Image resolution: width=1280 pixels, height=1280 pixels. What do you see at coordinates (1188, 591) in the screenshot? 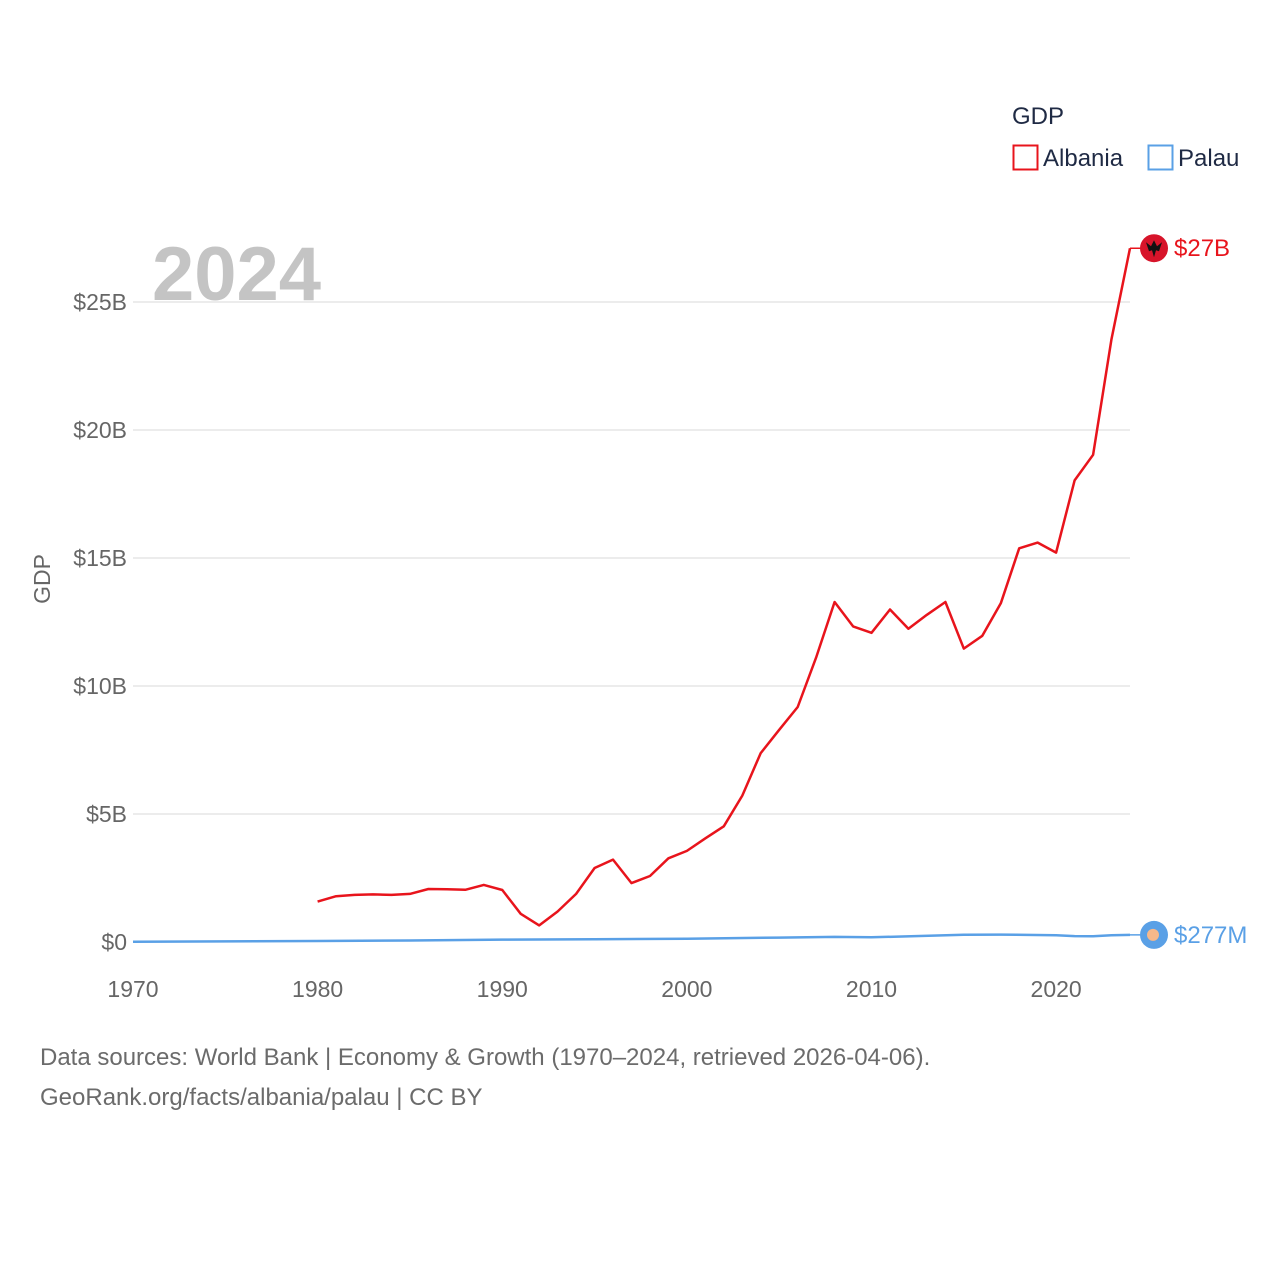
I see `series-end-markers: $27B $277M` at bounding box center [1188, 591].